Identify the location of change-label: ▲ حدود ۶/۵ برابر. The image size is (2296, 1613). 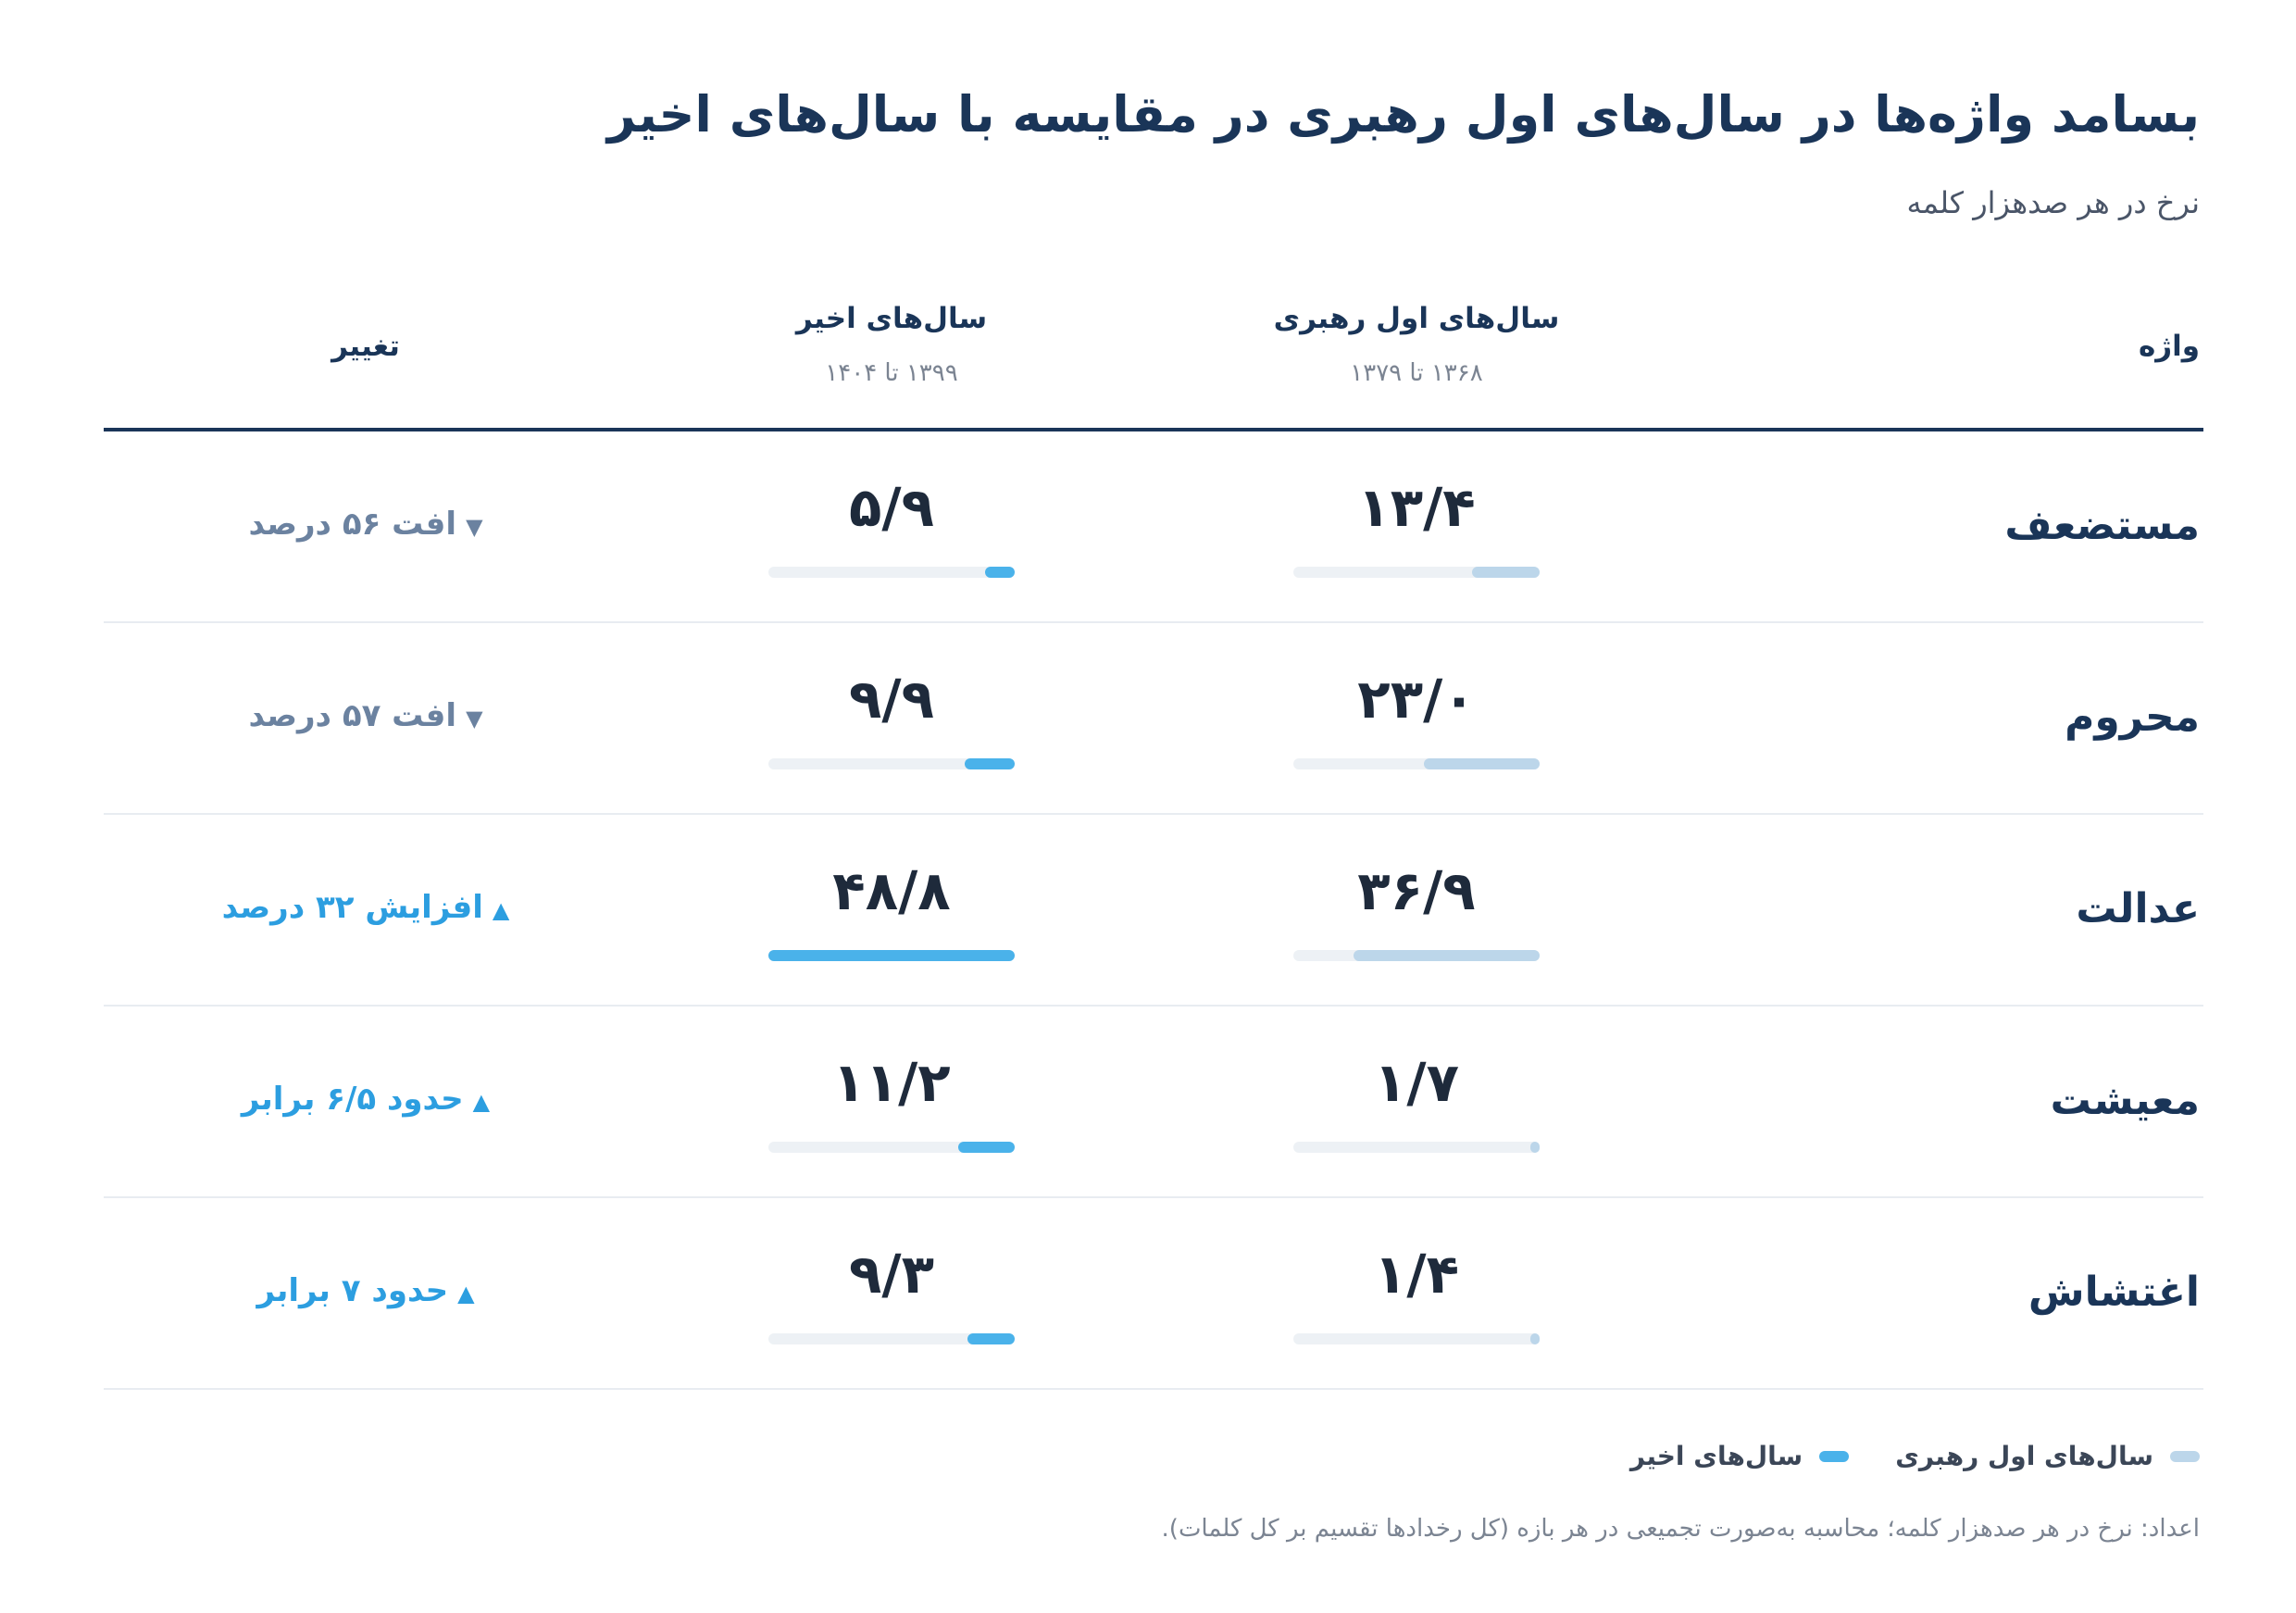
(366, 1099).